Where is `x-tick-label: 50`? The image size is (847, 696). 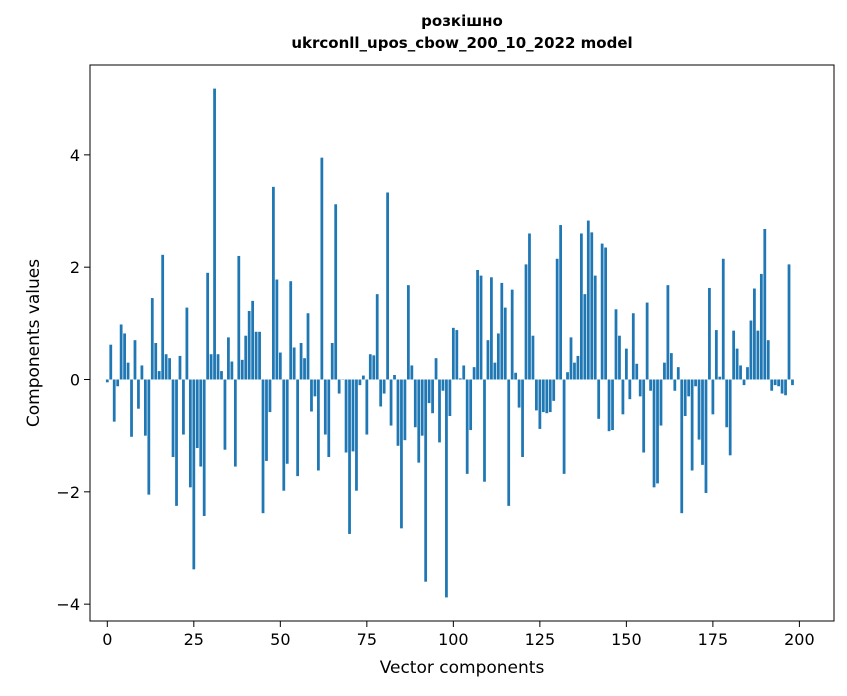
x-tick-label: 50 is located at coordinates (280, 639).